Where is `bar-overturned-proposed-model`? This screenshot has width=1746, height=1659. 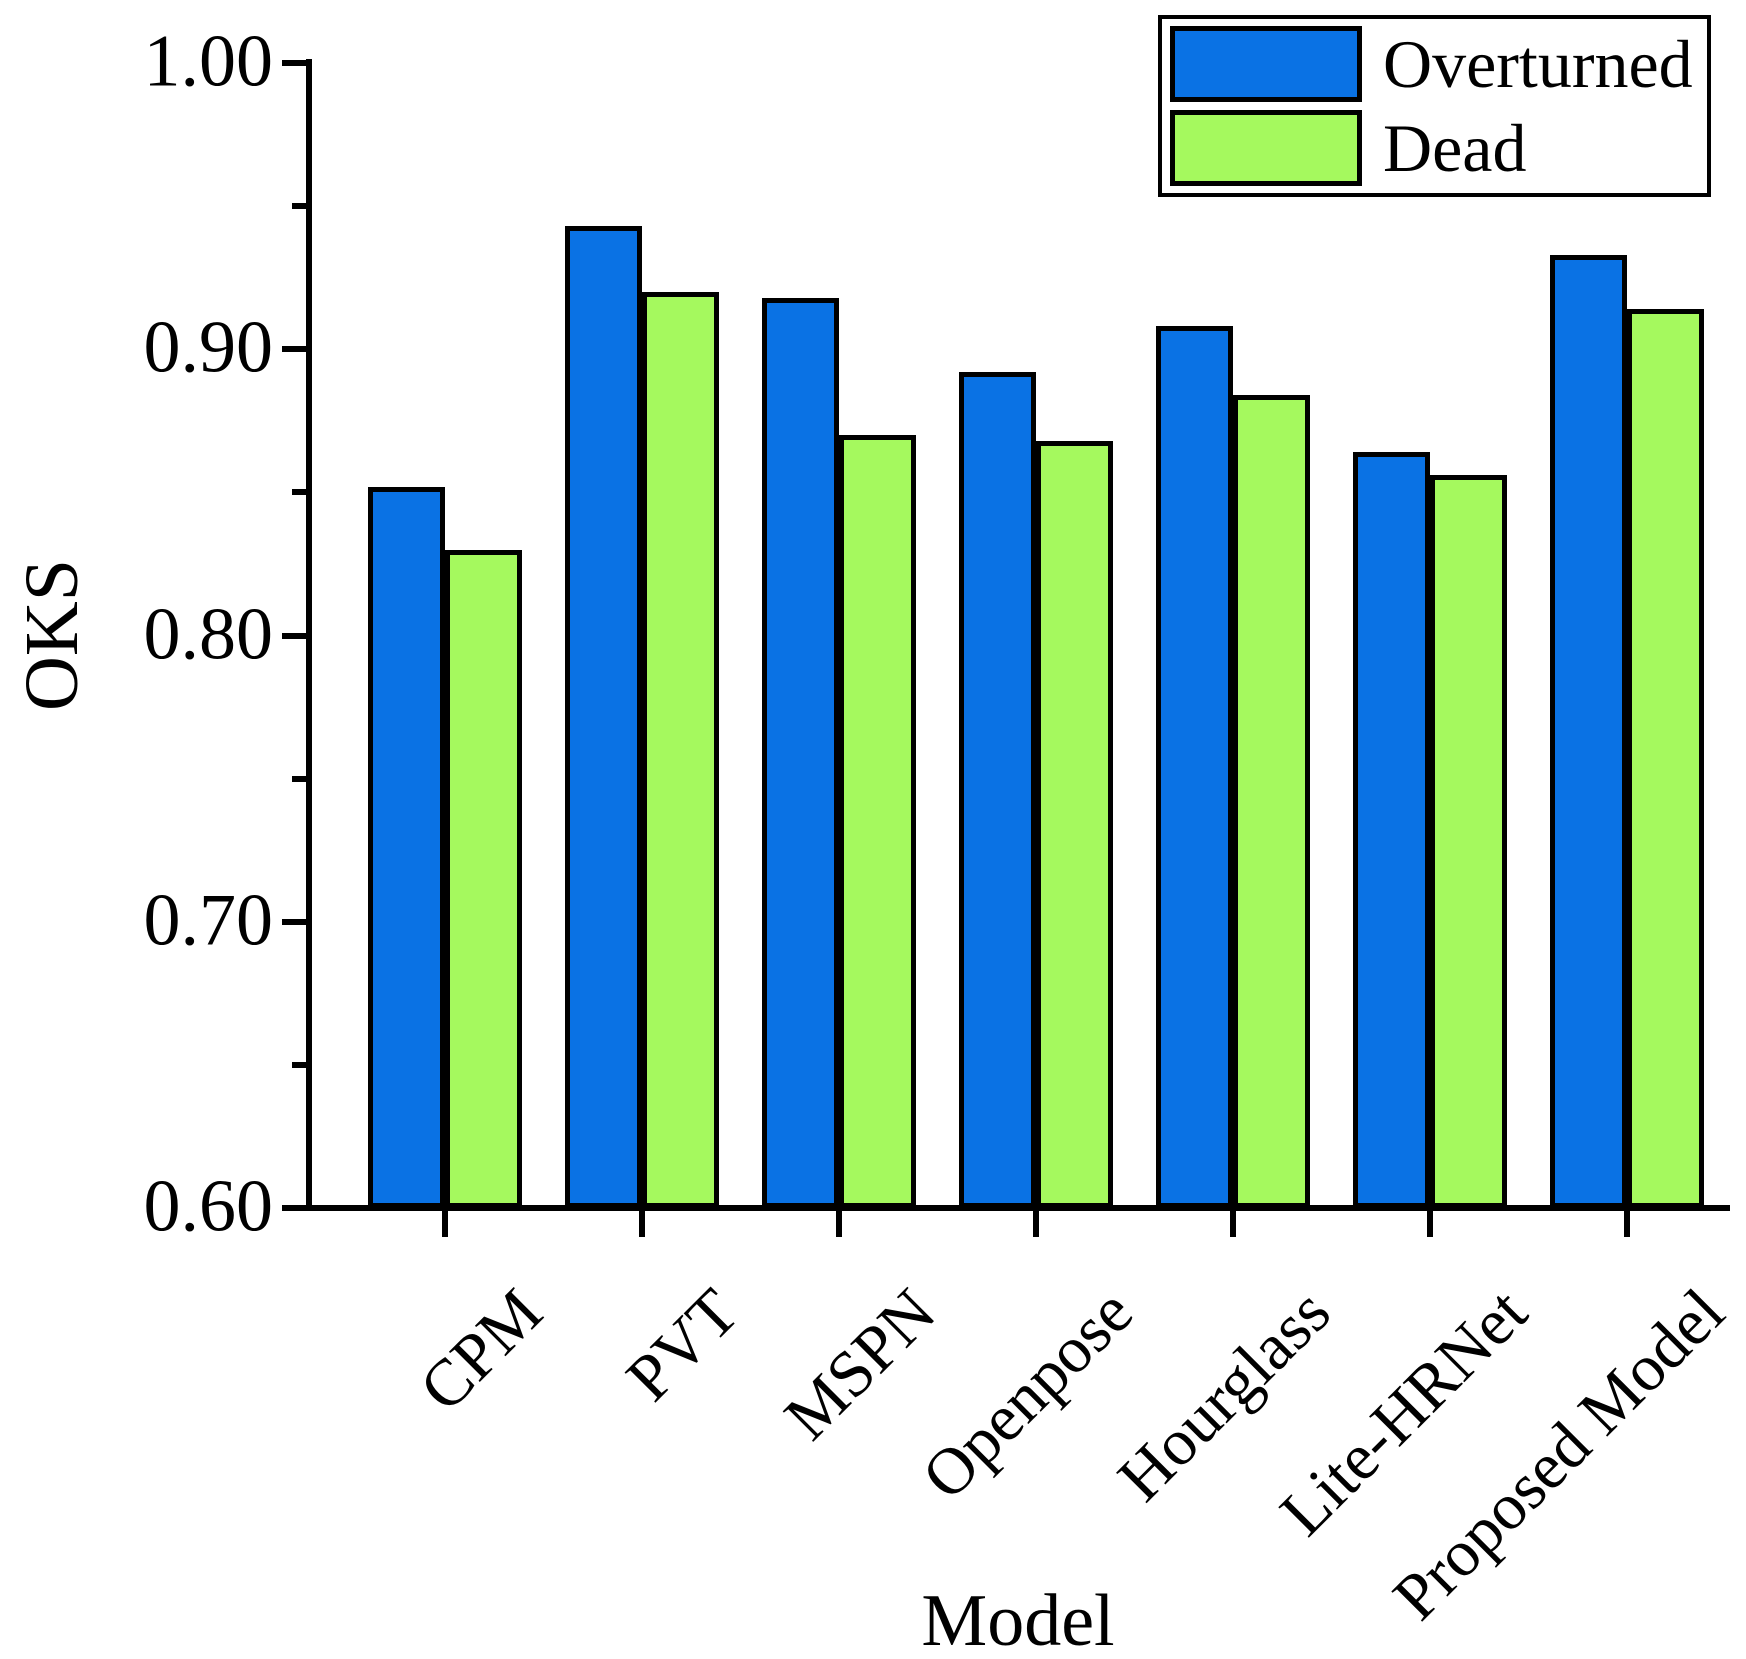 bar-overturned-proposed-model is located at coordinates (1588, 731).